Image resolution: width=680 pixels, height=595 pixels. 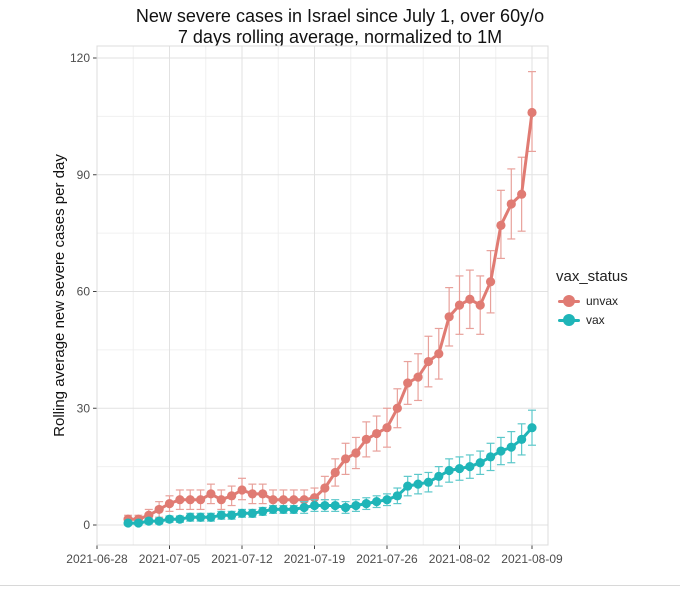 I want to click on legend-label-unvax: unvax, so click(x=602, y=300).